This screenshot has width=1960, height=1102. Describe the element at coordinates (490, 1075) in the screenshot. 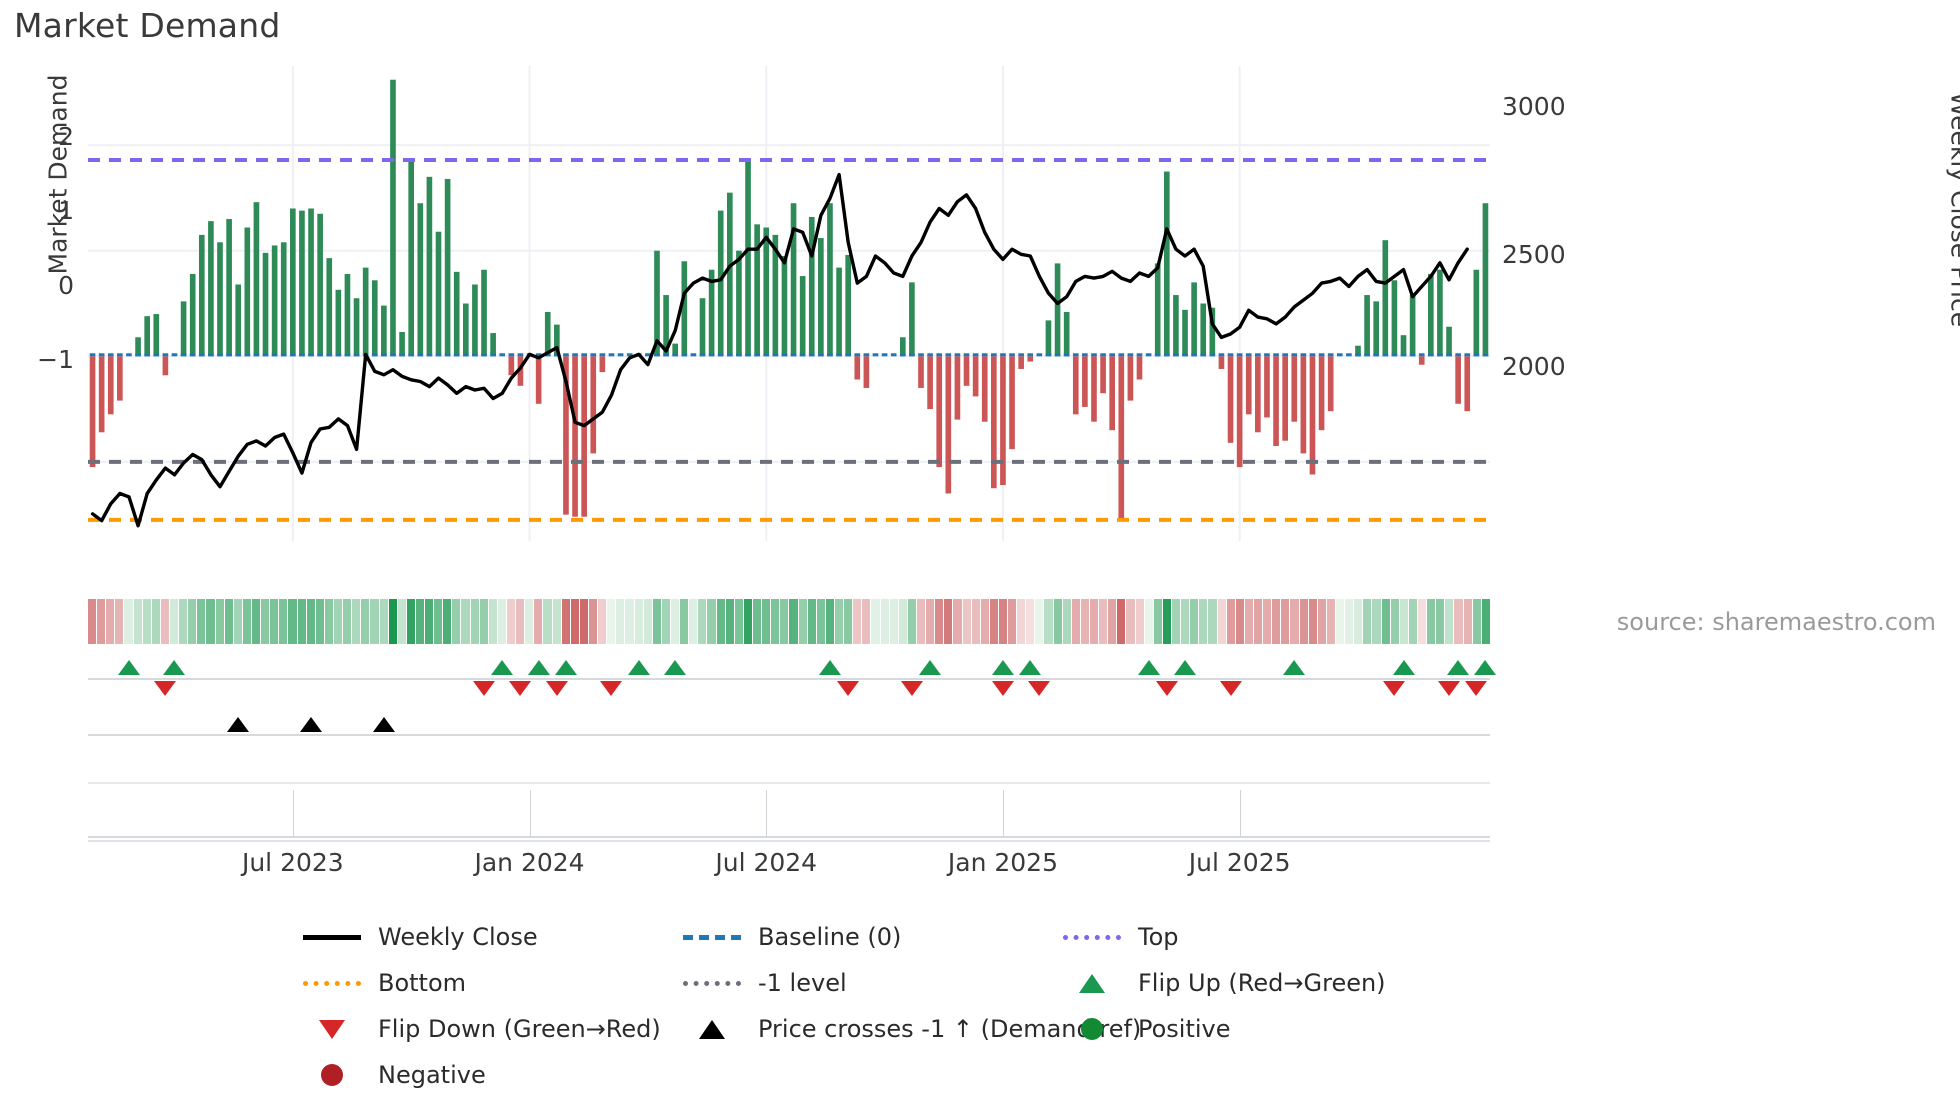

I see `legend-item-negative: Negative` at that location.